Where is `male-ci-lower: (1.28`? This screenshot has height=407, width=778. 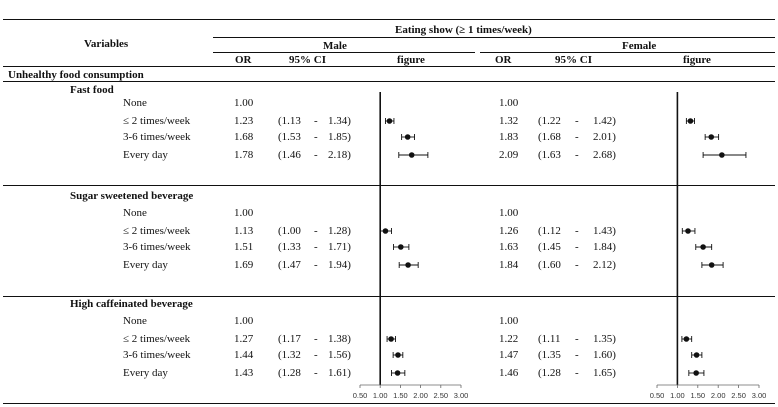
male-ci-lower: (1.28 is located at coordinates (289, 373).